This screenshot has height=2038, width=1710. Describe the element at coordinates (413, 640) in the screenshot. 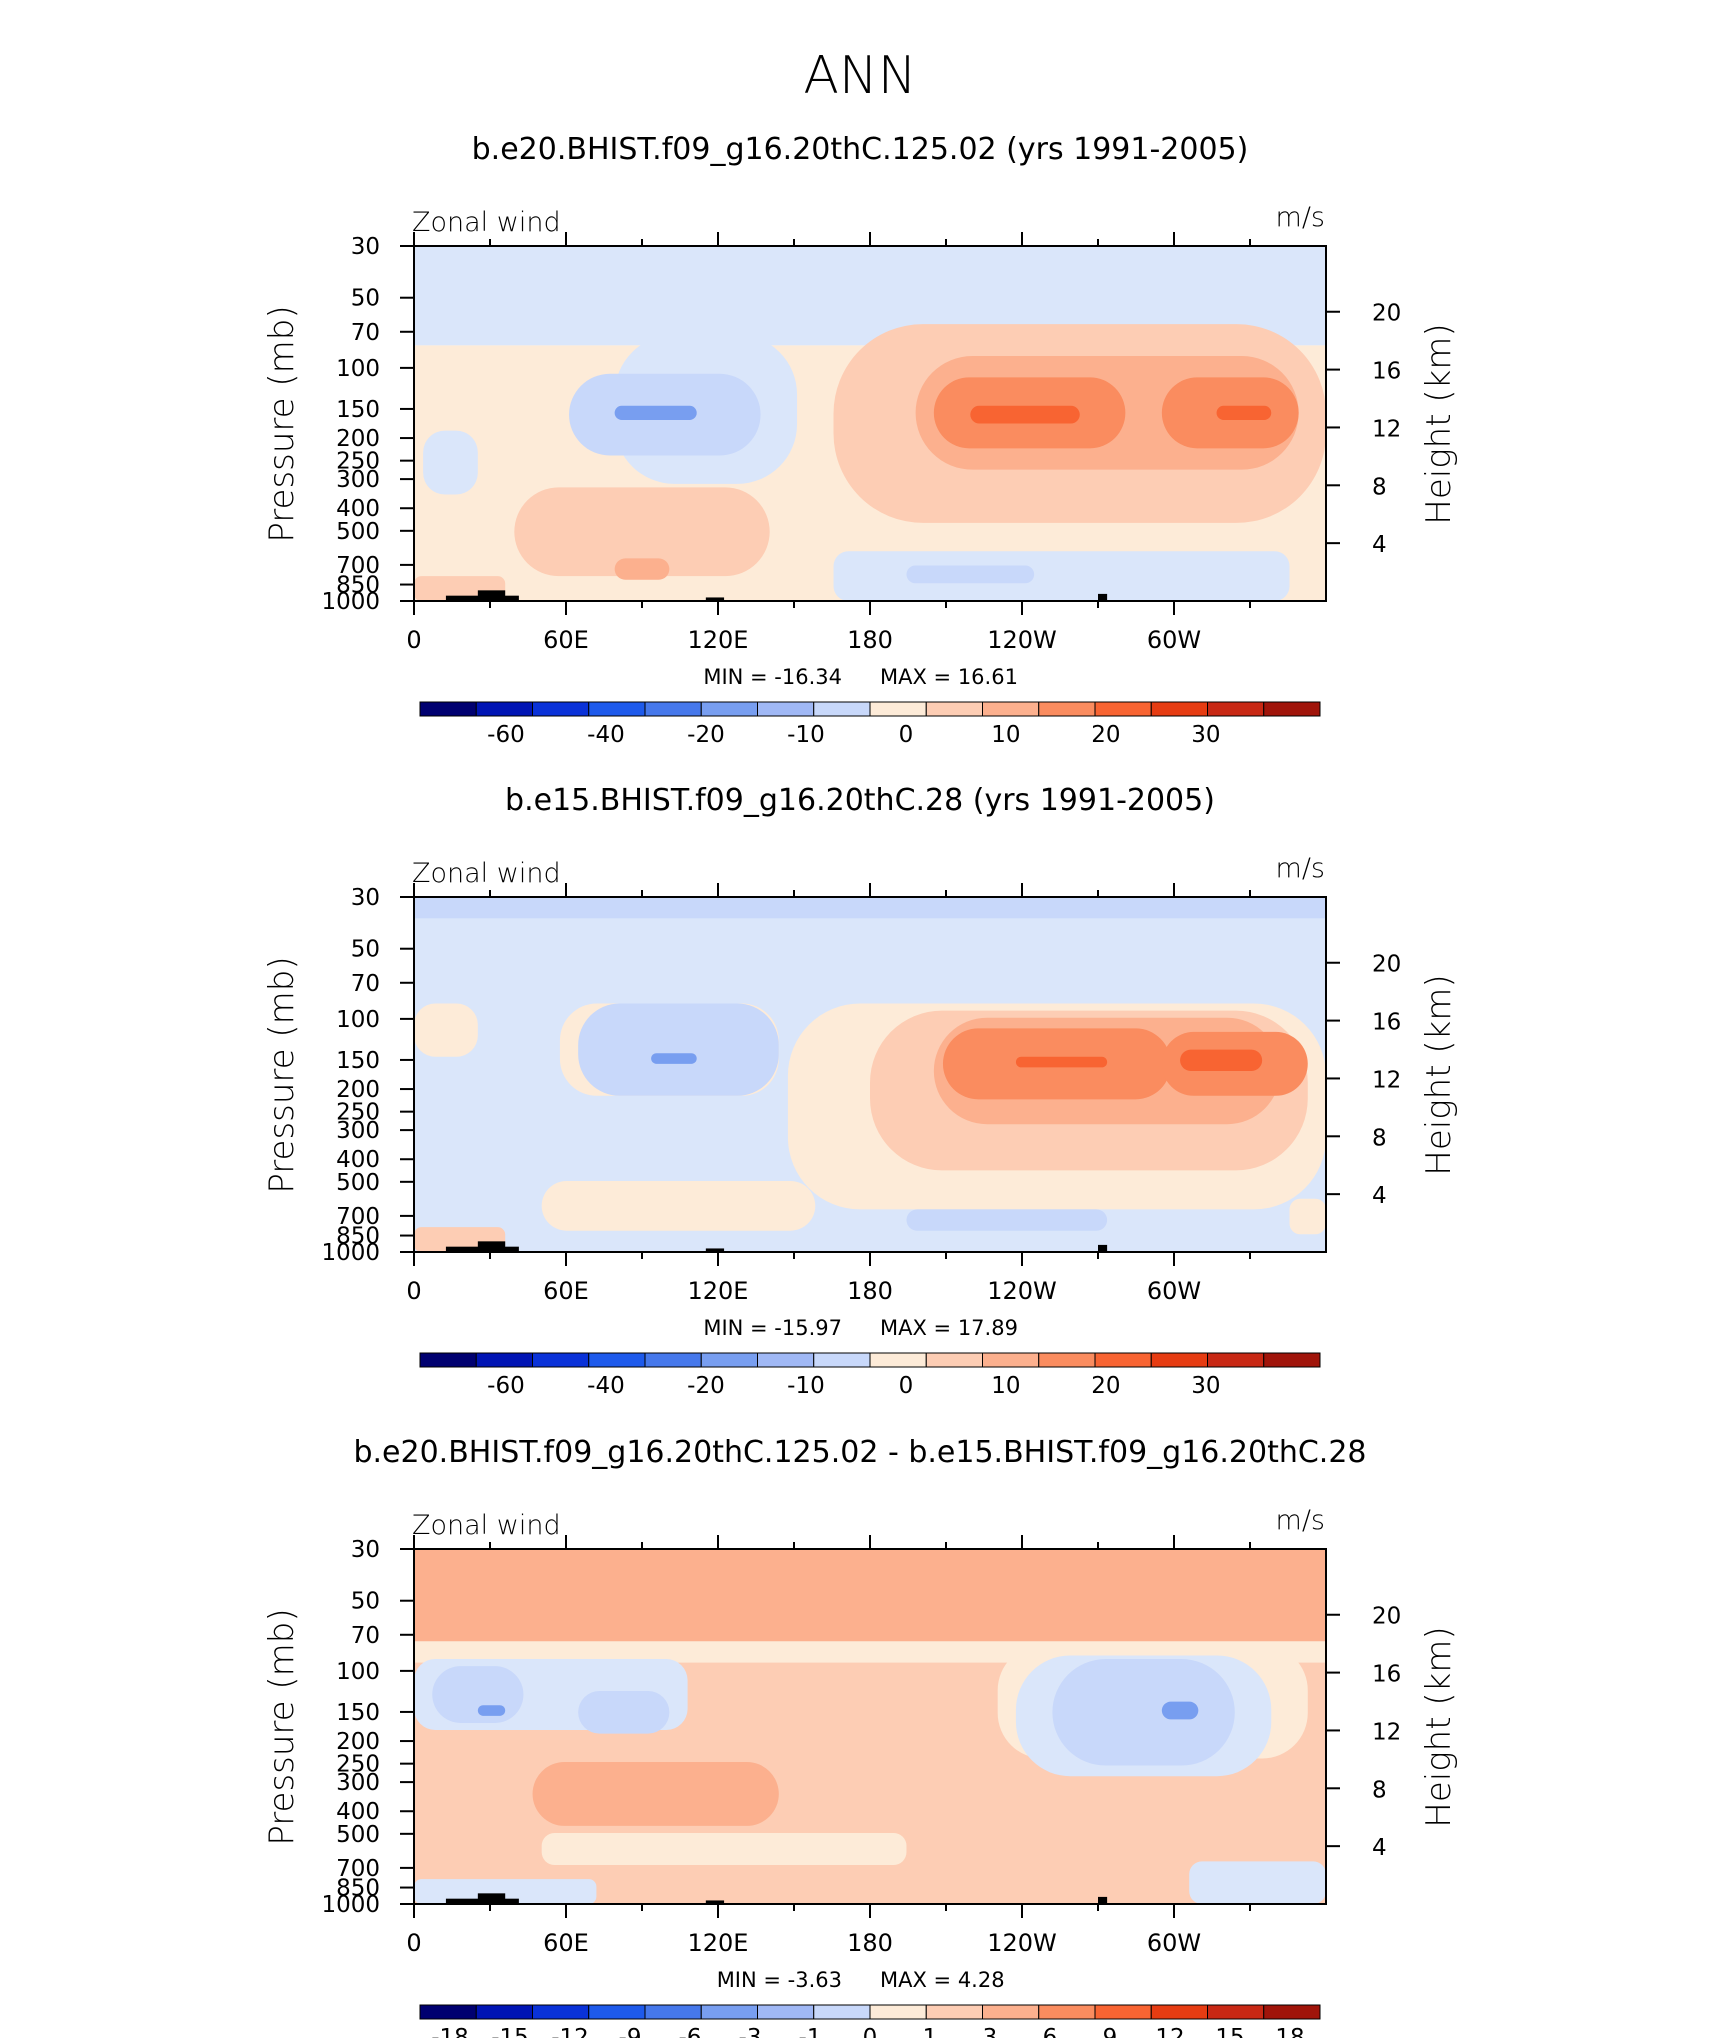

I see `x-tick-label: 0` at that location.